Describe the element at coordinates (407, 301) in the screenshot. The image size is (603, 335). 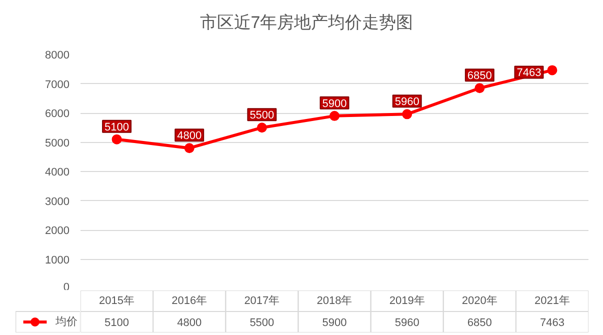
I see `x-tick-label: 2019年` at that location.